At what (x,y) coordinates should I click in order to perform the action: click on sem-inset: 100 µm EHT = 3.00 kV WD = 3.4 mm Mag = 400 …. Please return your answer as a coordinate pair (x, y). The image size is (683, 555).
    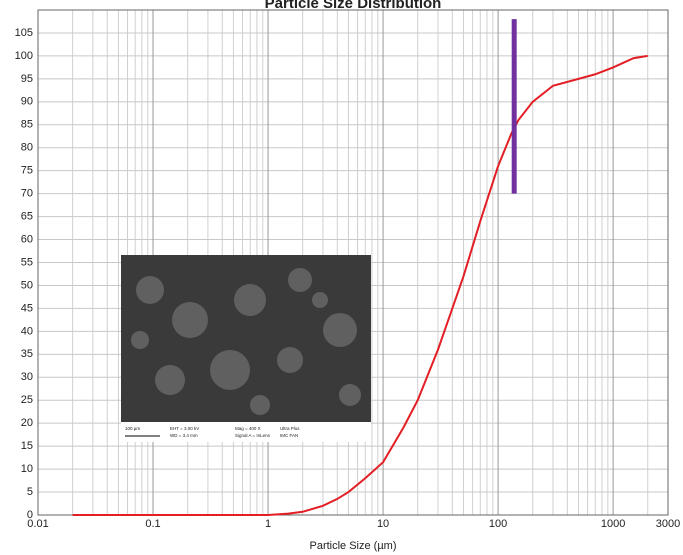
    Looking at the image, I should click on (246, 348).